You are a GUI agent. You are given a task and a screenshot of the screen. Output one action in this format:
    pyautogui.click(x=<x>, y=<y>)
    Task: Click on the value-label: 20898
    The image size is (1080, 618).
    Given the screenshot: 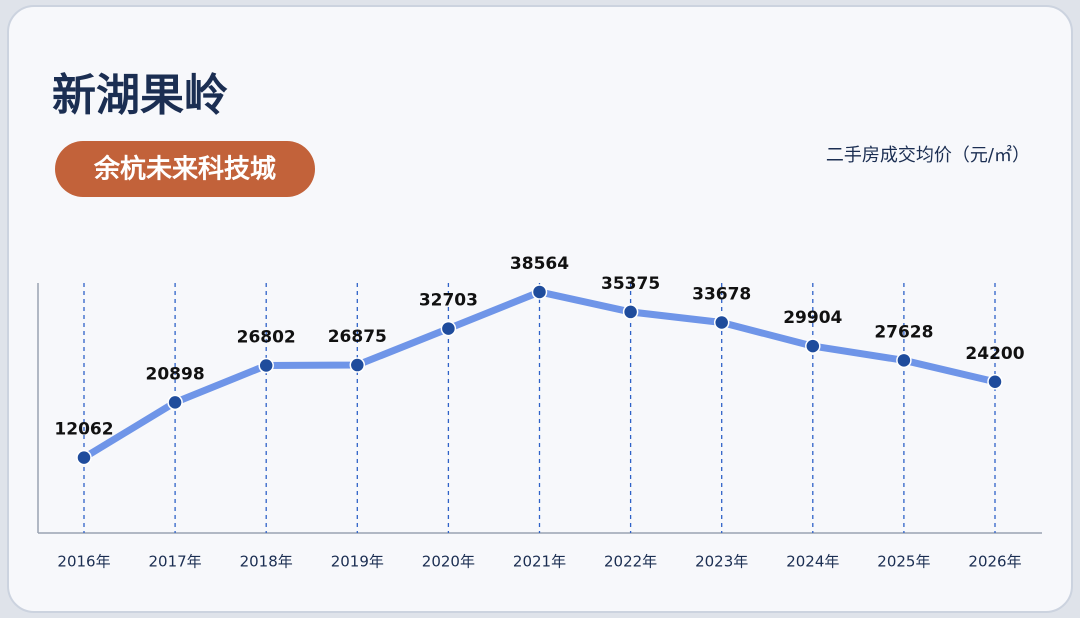 What is the action you would take?
    pyautogui.click(x=175, y=374)
    